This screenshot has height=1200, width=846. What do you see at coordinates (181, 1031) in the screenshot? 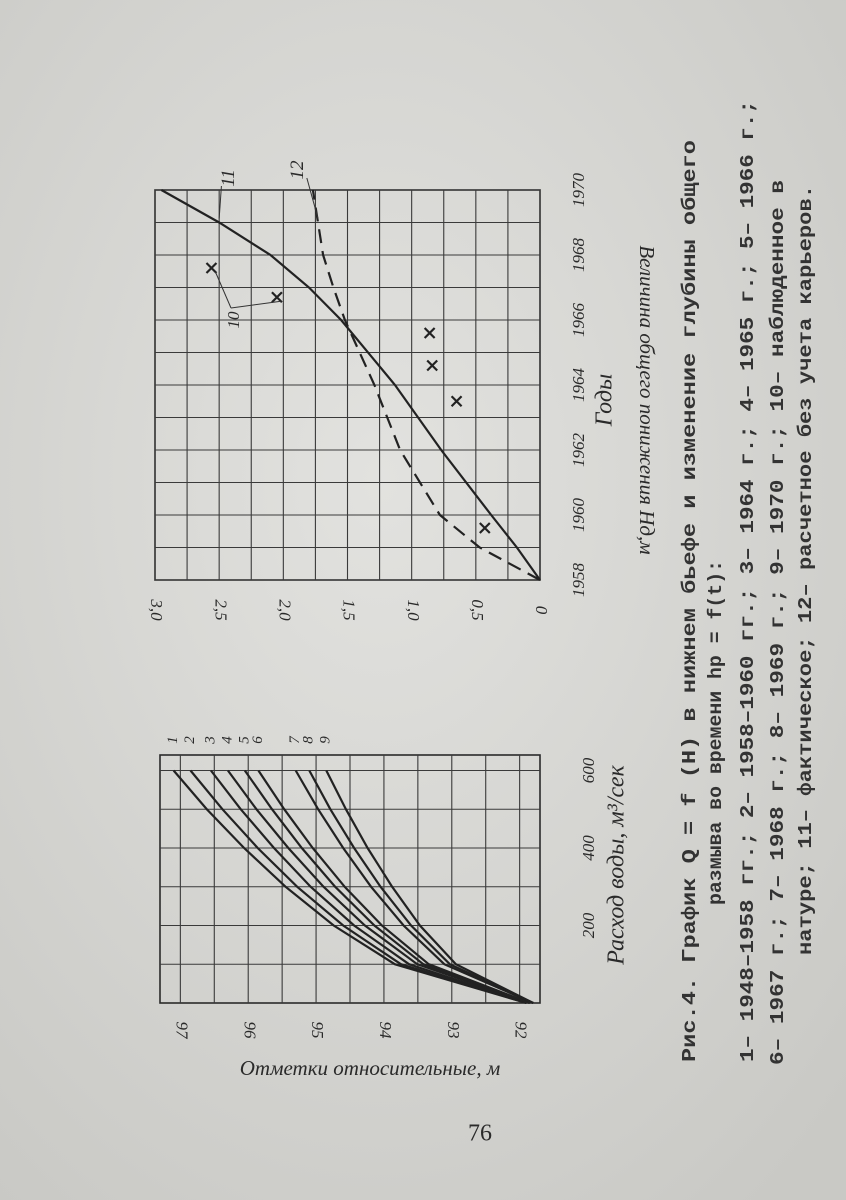
I see `y-tick-label: 97` at bounding box center [181, 1031].